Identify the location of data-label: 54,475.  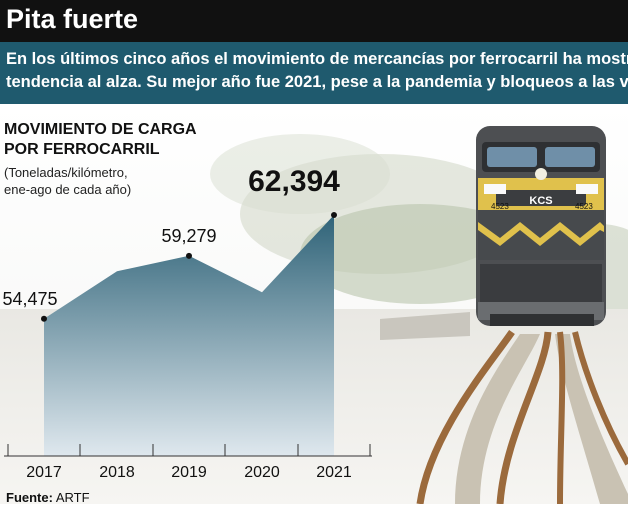
(29, 299).